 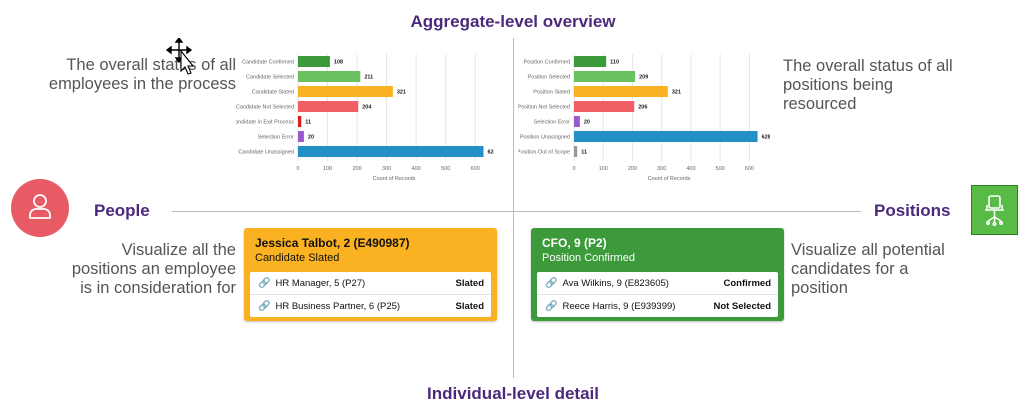 I want to click on list-item: 🔗 Reece Harris, 9 (E939399) Not Selected, so click(x=657, y=306).